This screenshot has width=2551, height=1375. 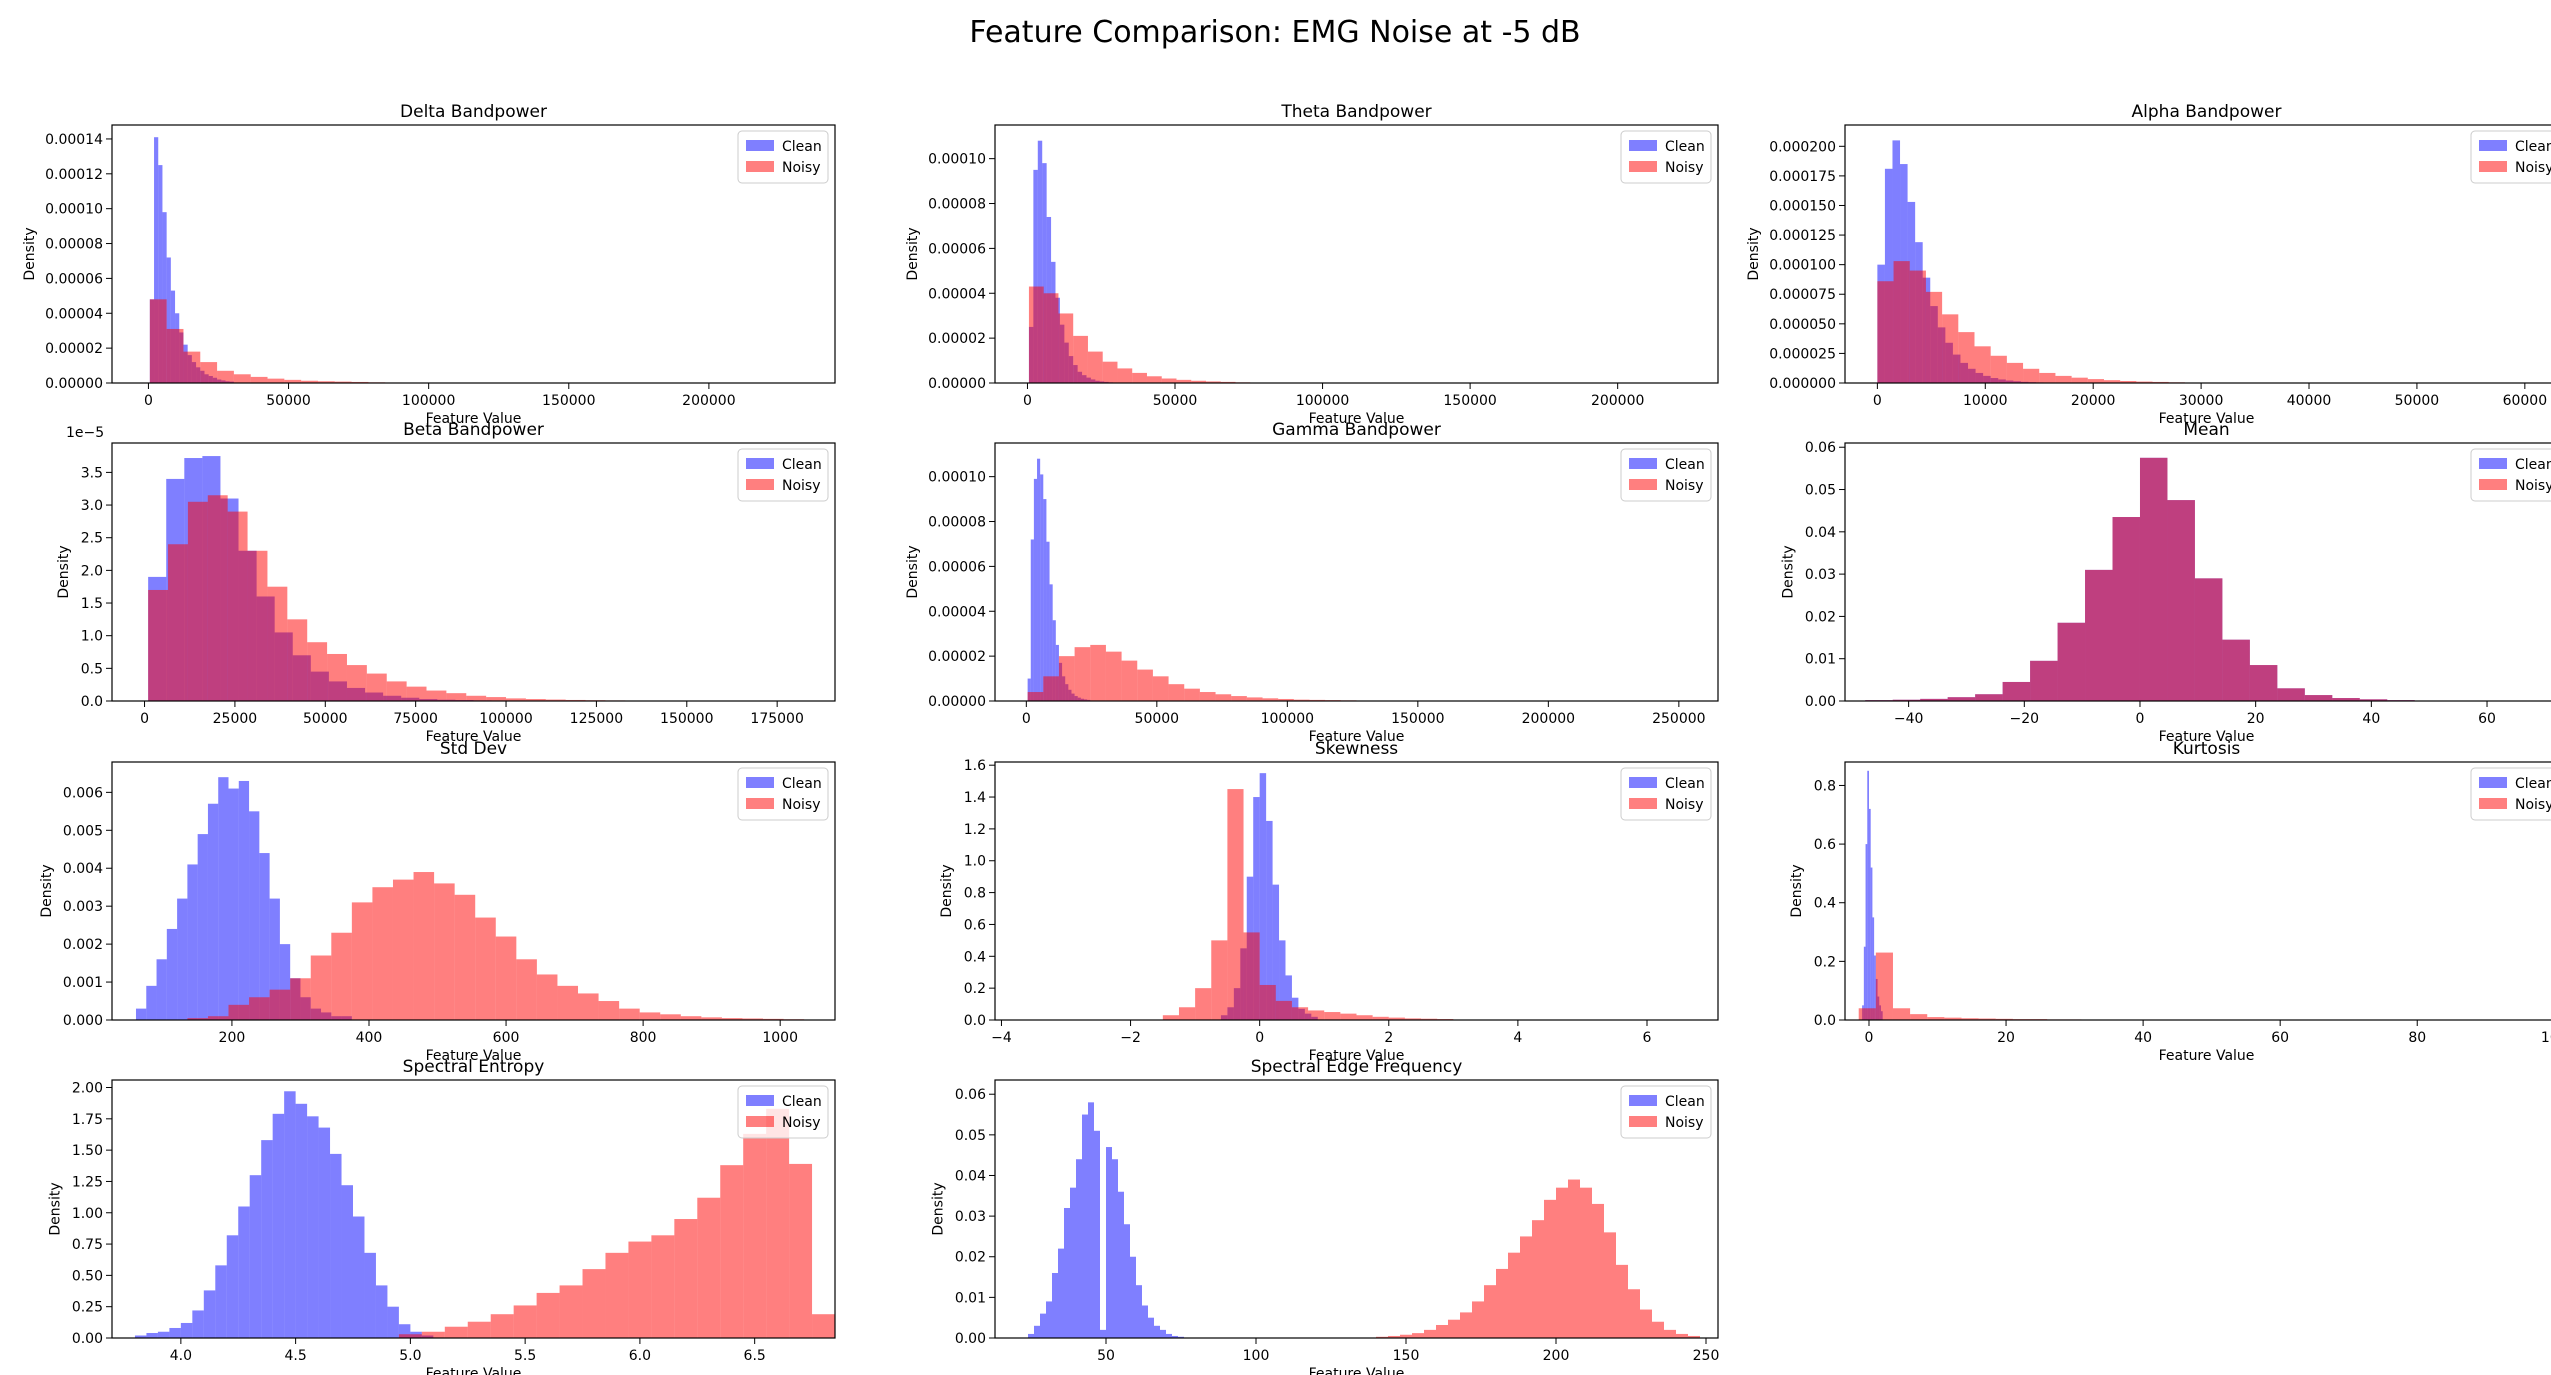 What do you see at coordinates (474, 1067) in the screenshot?
I see `subplot-title: Spectral Entropy` at bounding box center [474, 1067].